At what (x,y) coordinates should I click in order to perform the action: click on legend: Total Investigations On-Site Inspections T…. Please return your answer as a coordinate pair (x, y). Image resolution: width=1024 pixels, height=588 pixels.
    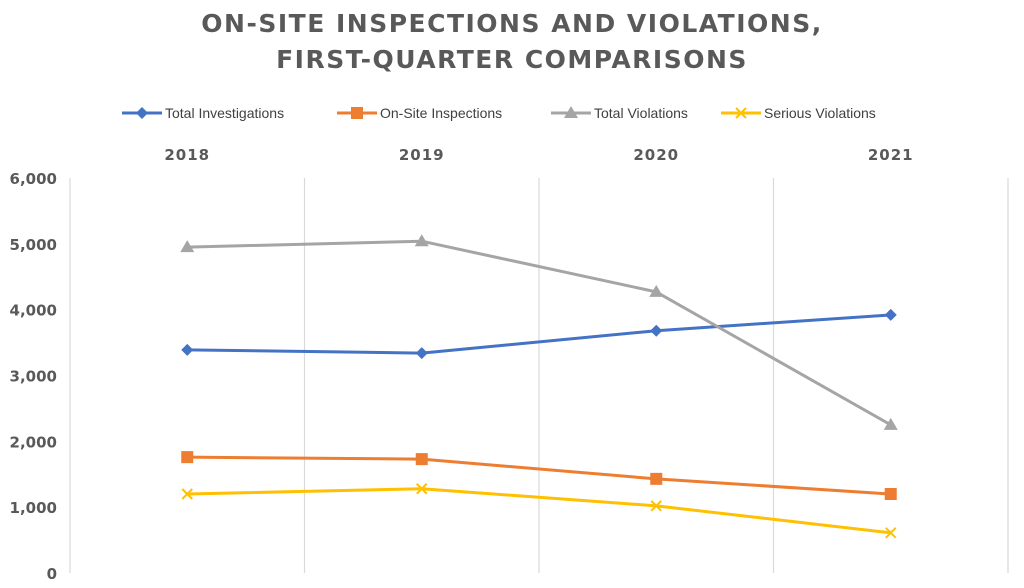
    Looking at the image, I should click on (499, 113).